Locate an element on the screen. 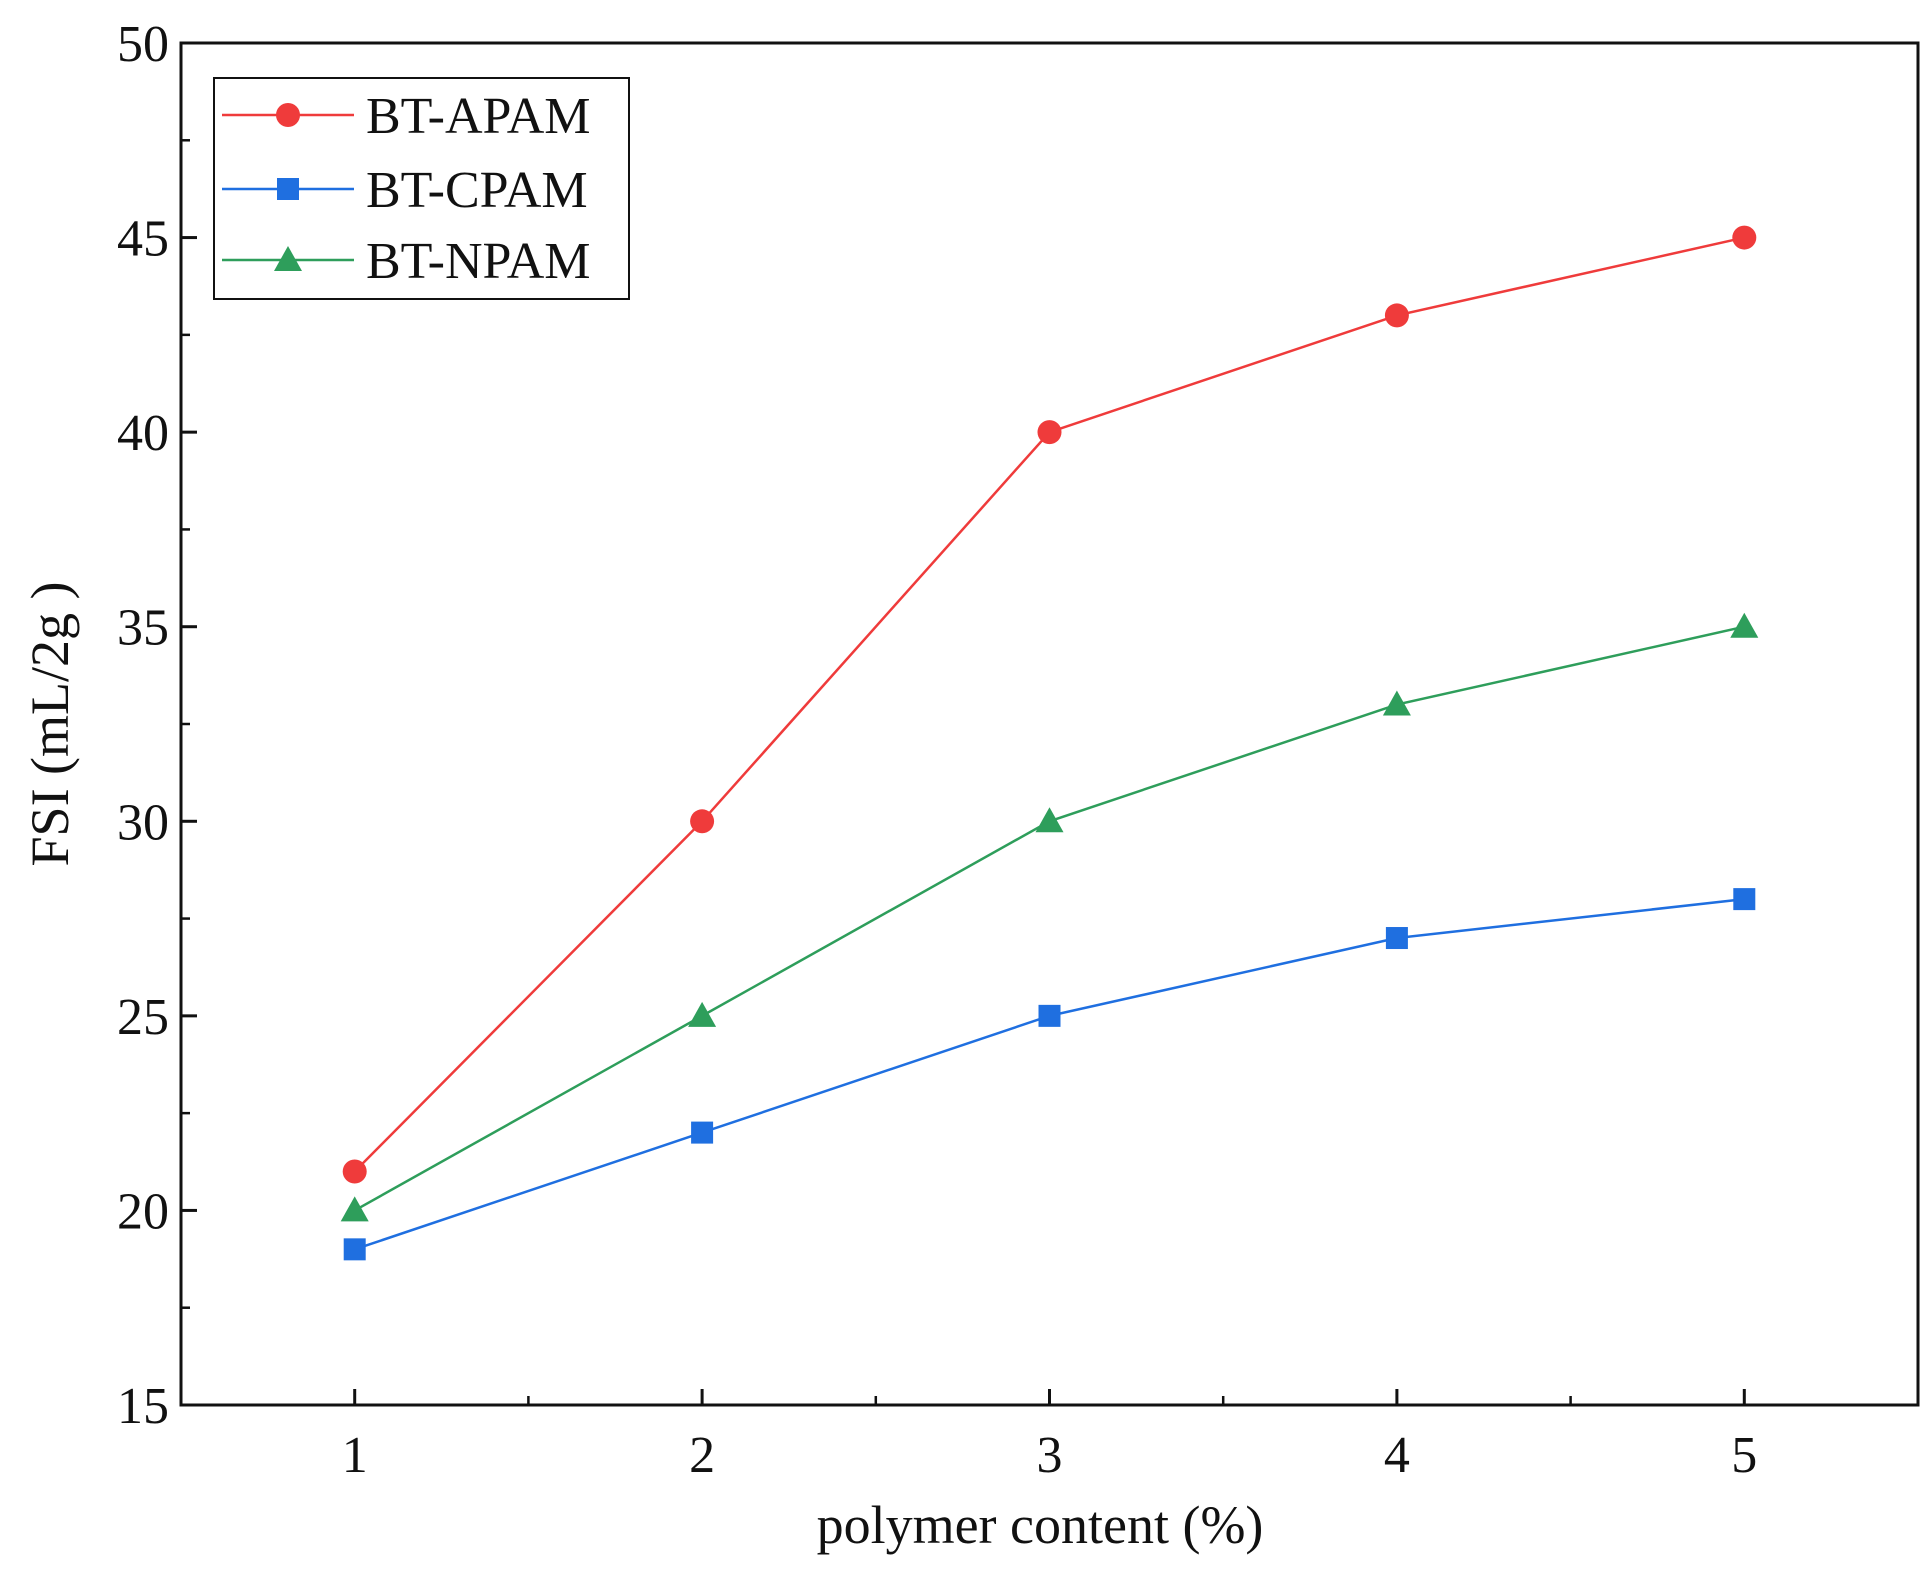  y-tick-label: 20 is located at coordinates (143, 1211).